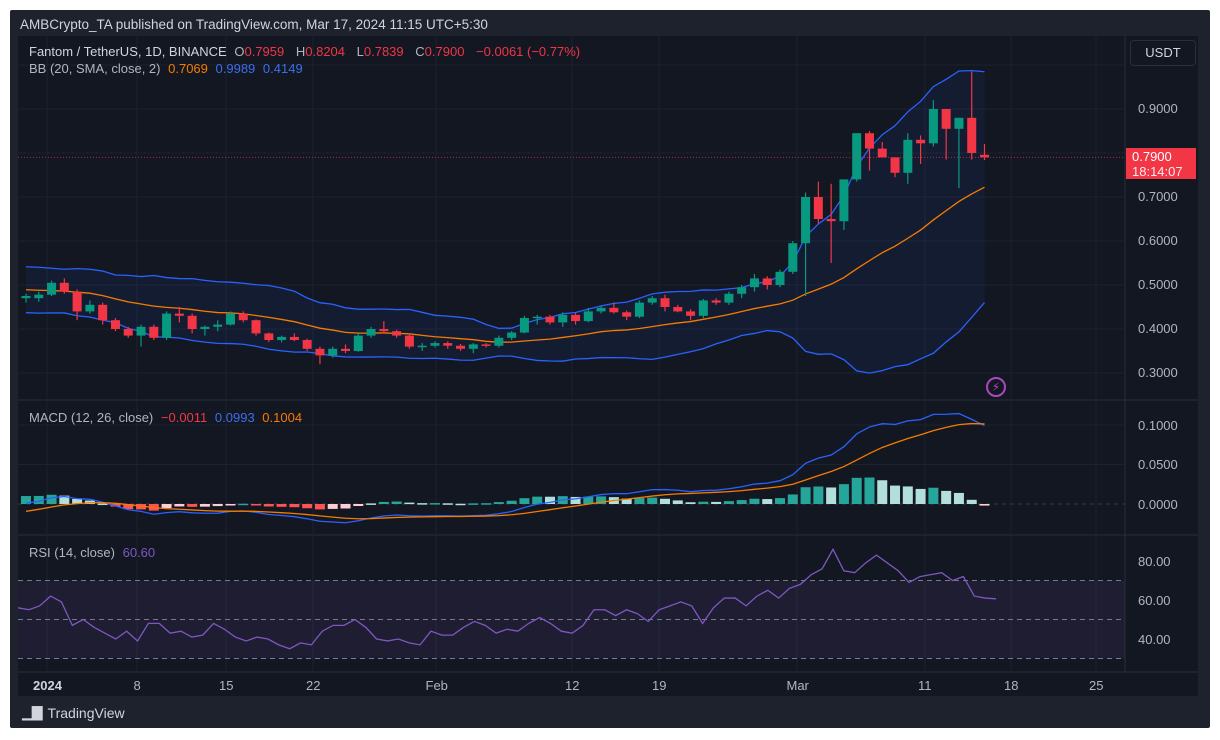 This screenshot has height=740, width=1220. Describe the element at coordinates (797, 685) in the screenshot. I see `time-tick: Mar` at that location.